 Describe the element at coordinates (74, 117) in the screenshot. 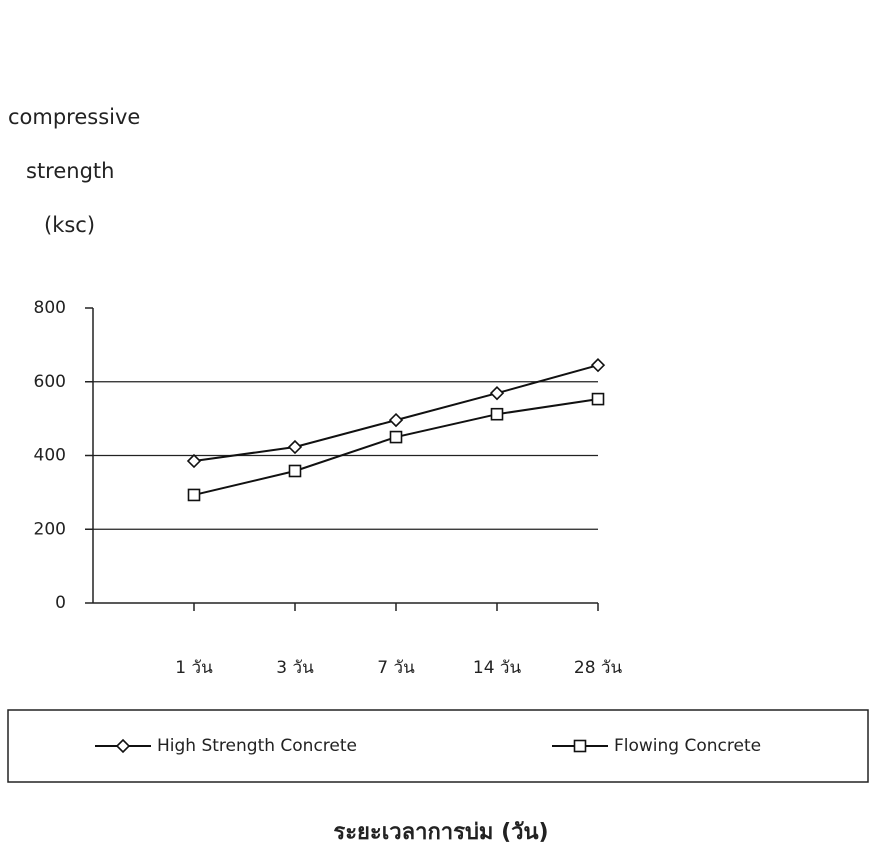

I see `y-axis-title: compressive` at that location.